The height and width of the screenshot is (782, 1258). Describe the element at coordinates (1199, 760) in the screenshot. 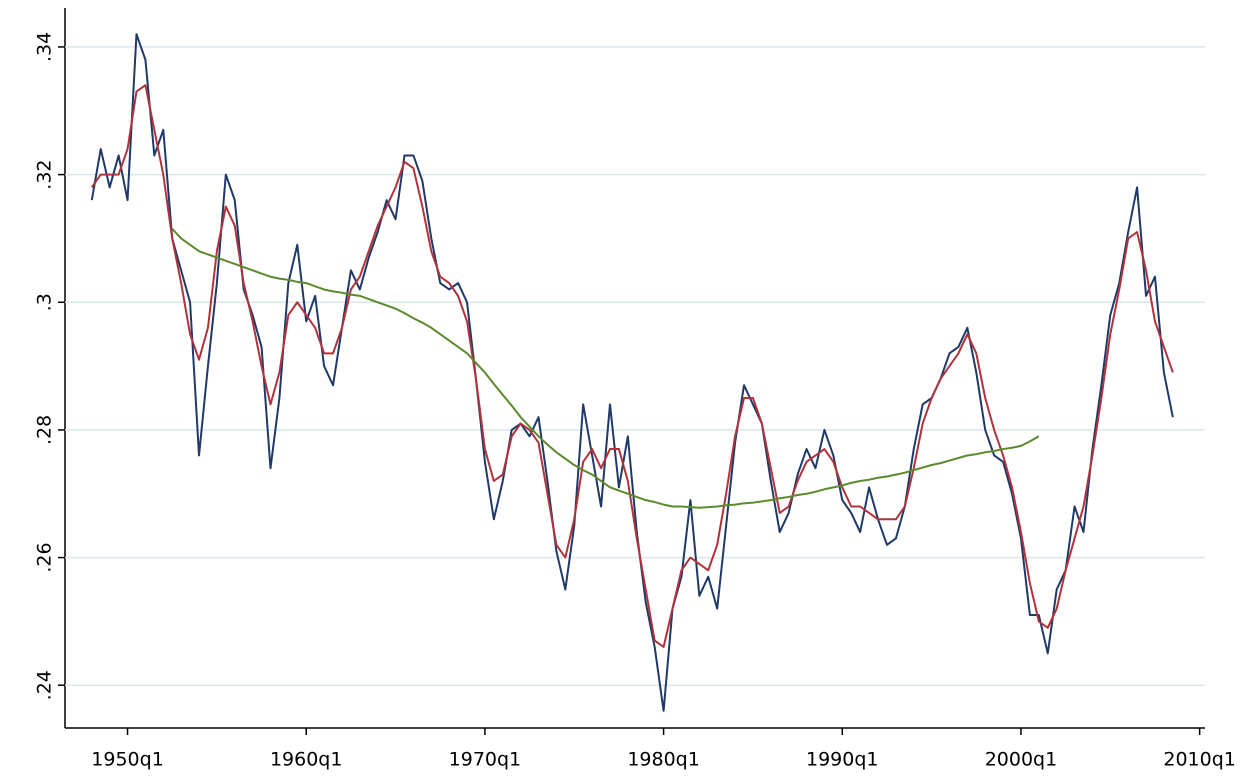

I see `x-tick-label: 2010q1` at that location.